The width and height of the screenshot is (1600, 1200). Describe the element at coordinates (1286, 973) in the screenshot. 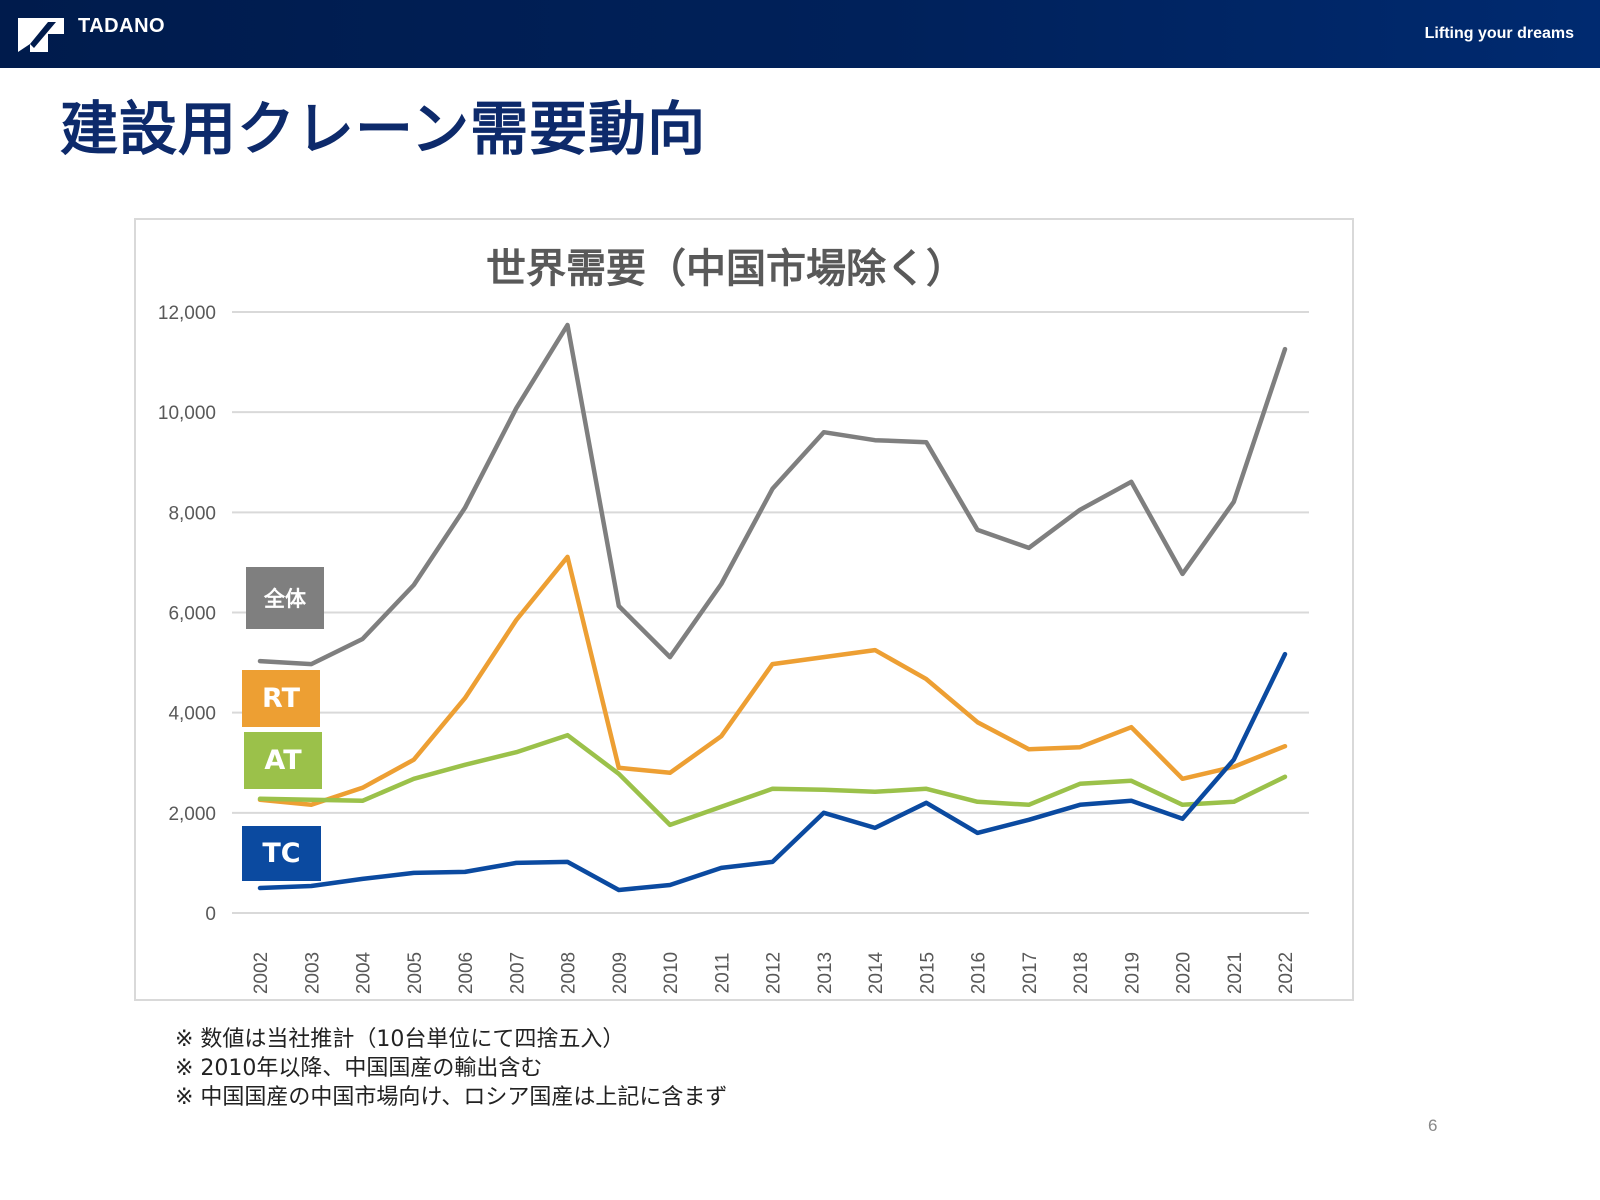

I see `x-tick-label: 2022` at that location.